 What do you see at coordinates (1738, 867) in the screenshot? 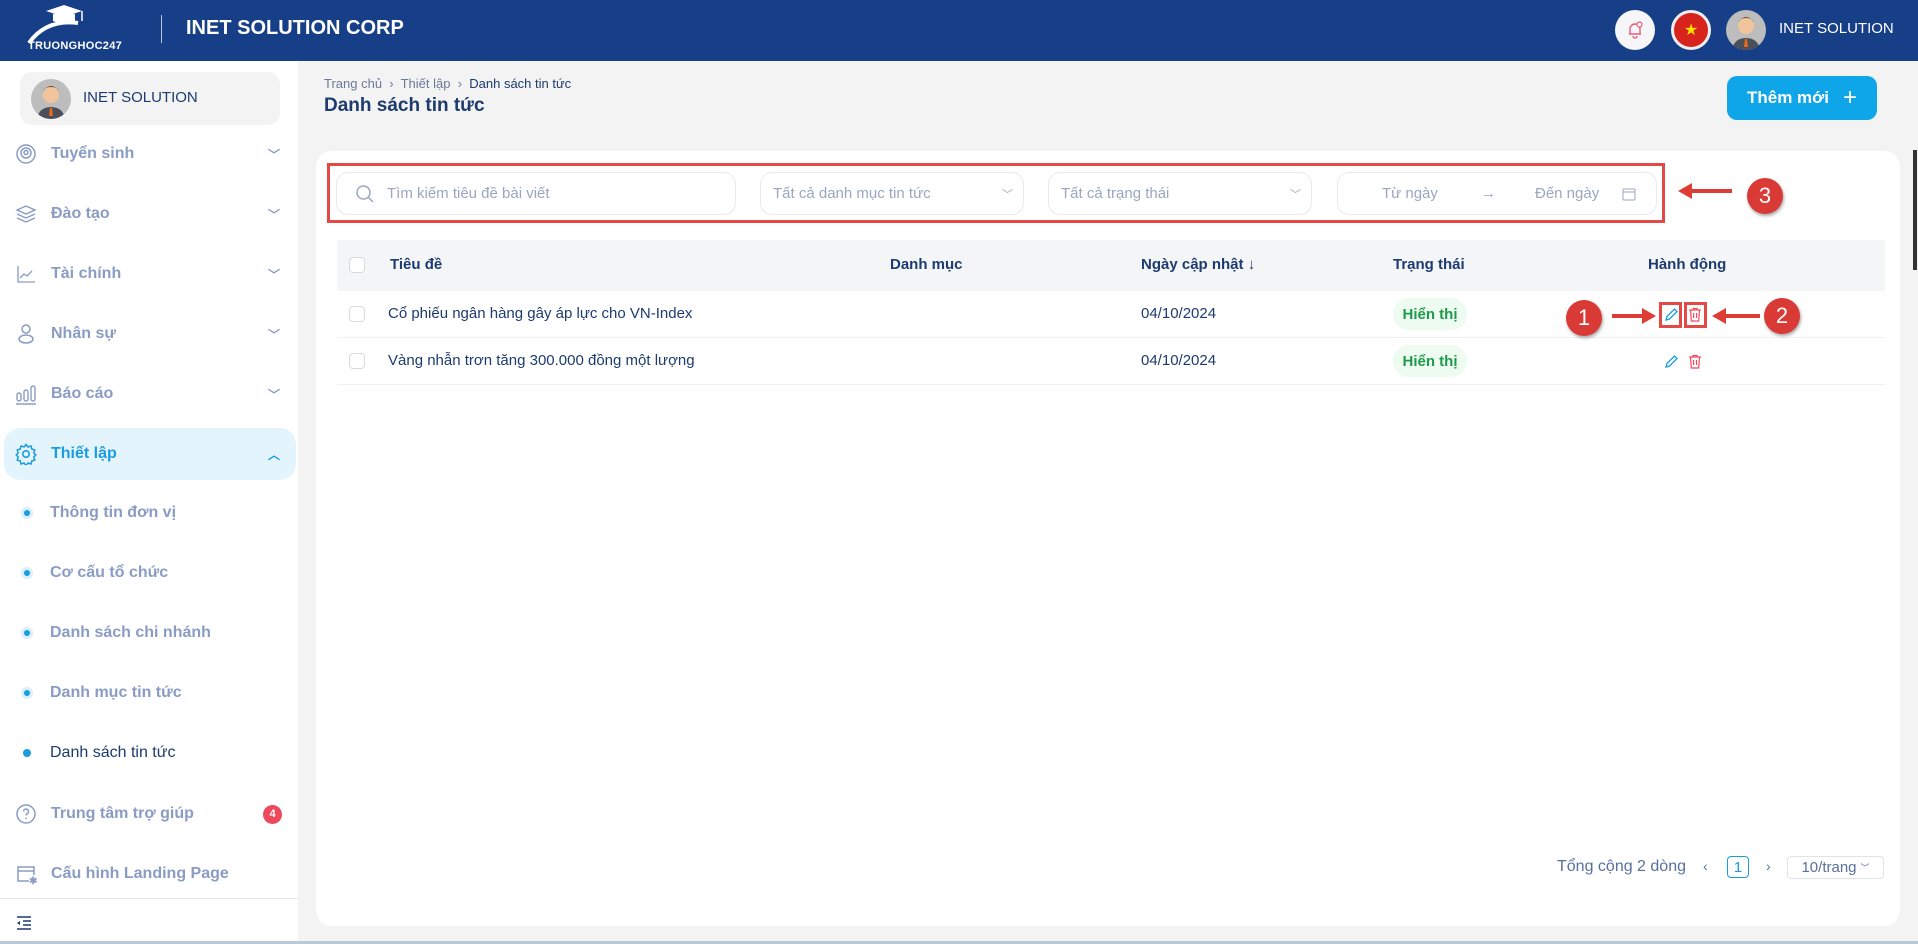
I see `page-1-button: 1` at bounding box center [1738, 867].